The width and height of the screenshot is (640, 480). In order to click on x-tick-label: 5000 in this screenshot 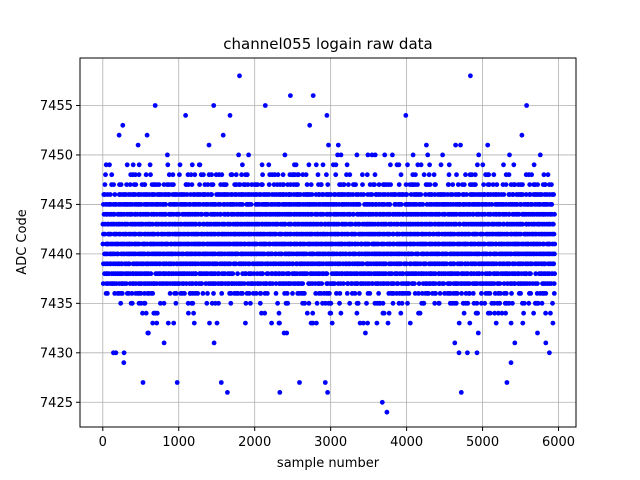, I will do `click(482, 442)`.